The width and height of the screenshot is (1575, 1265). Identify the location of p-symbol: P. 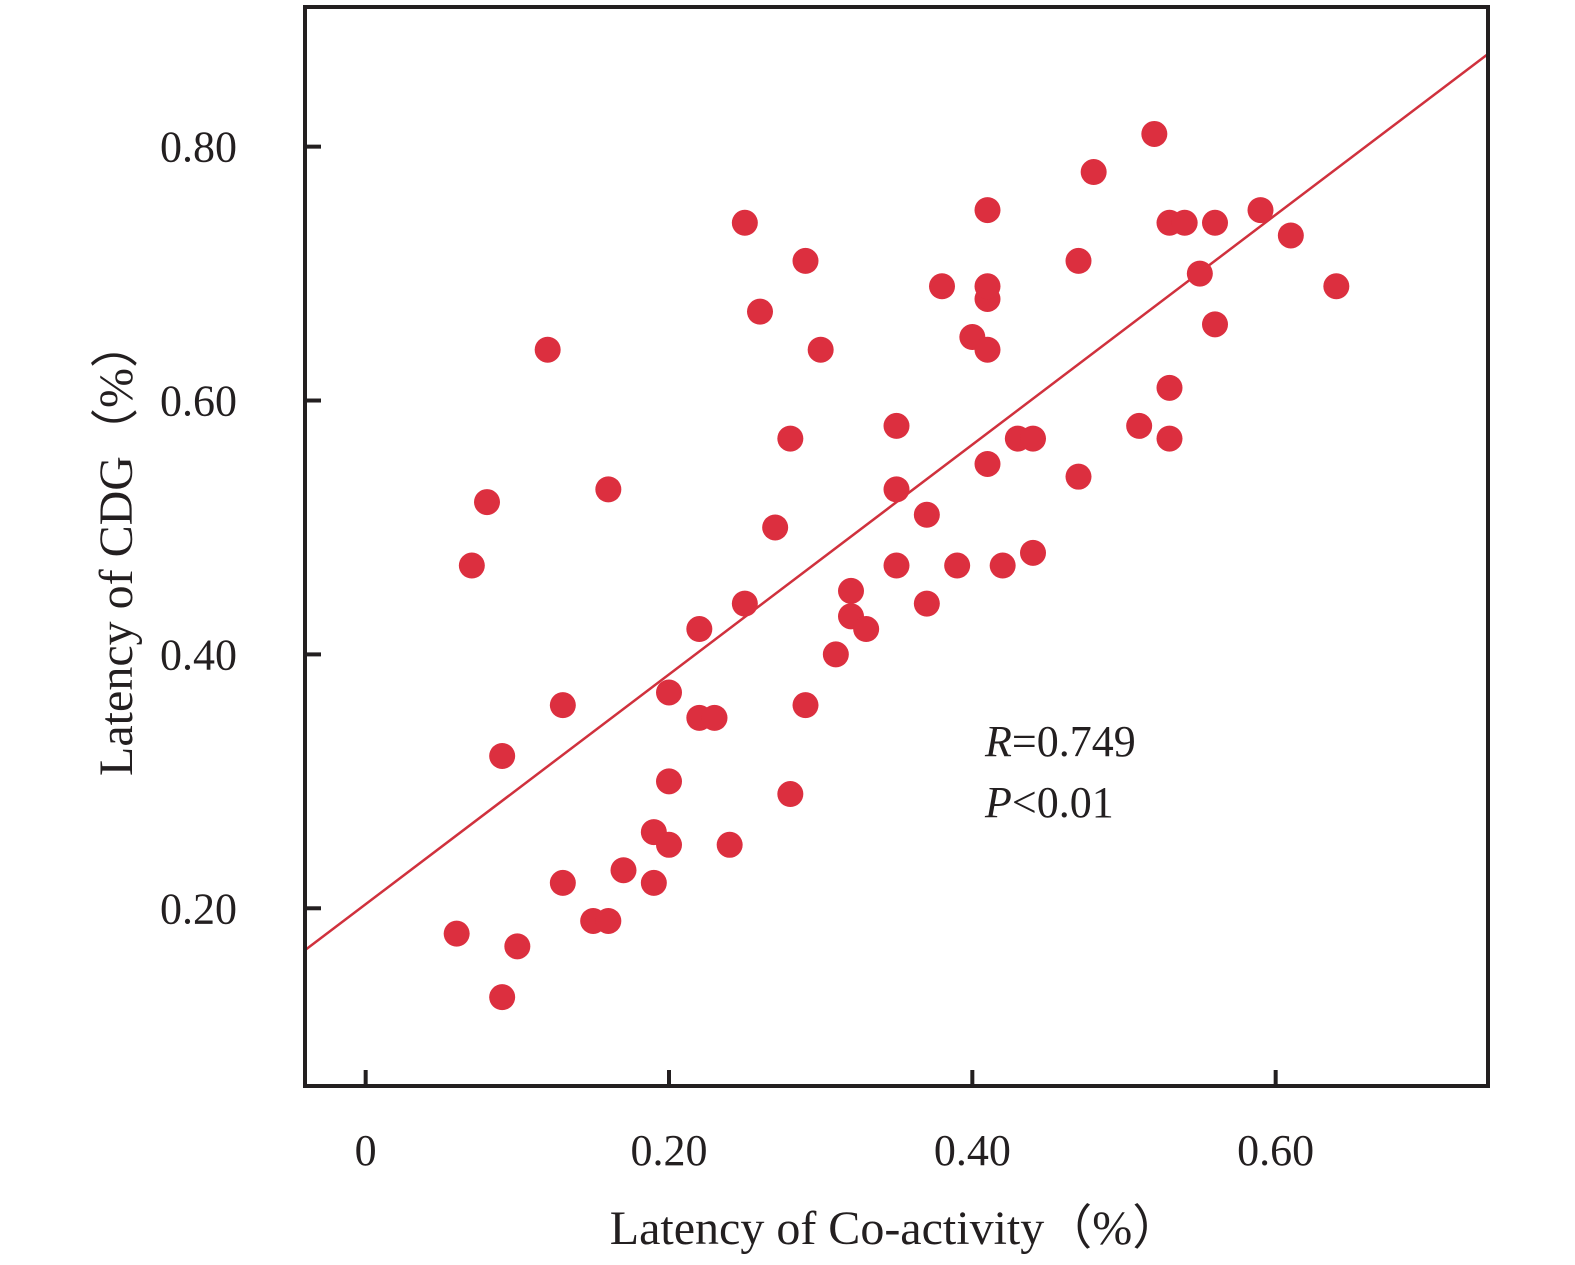
(998, 802).